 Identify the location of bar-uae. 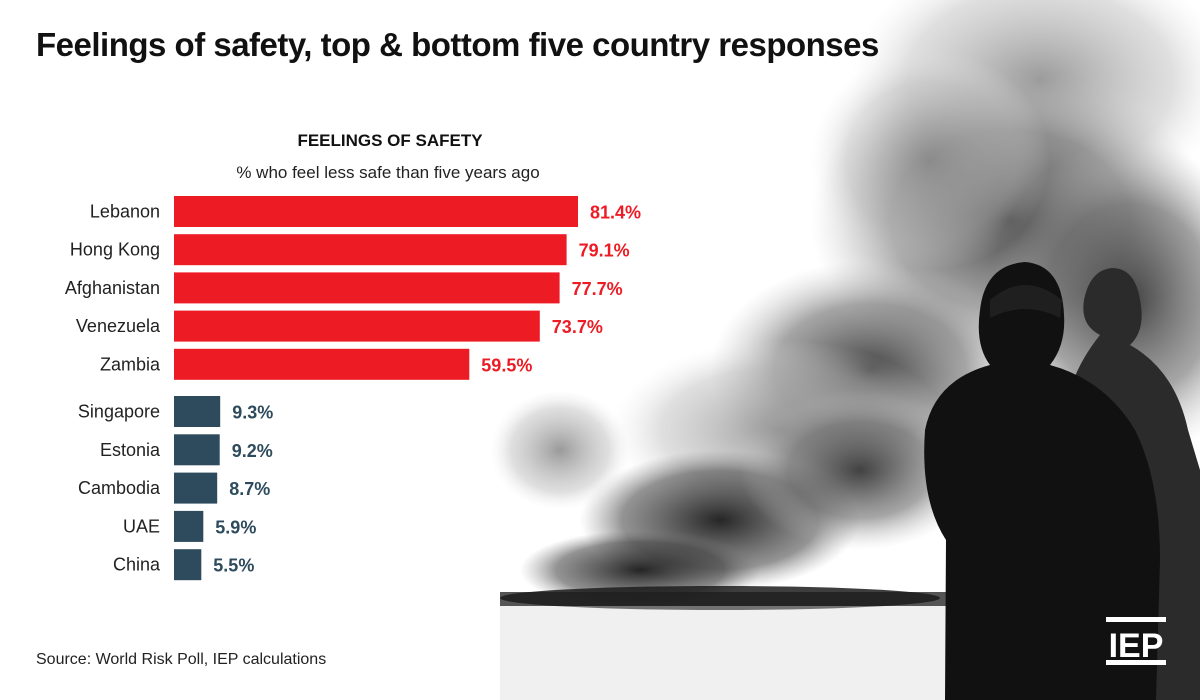
(189, 526).